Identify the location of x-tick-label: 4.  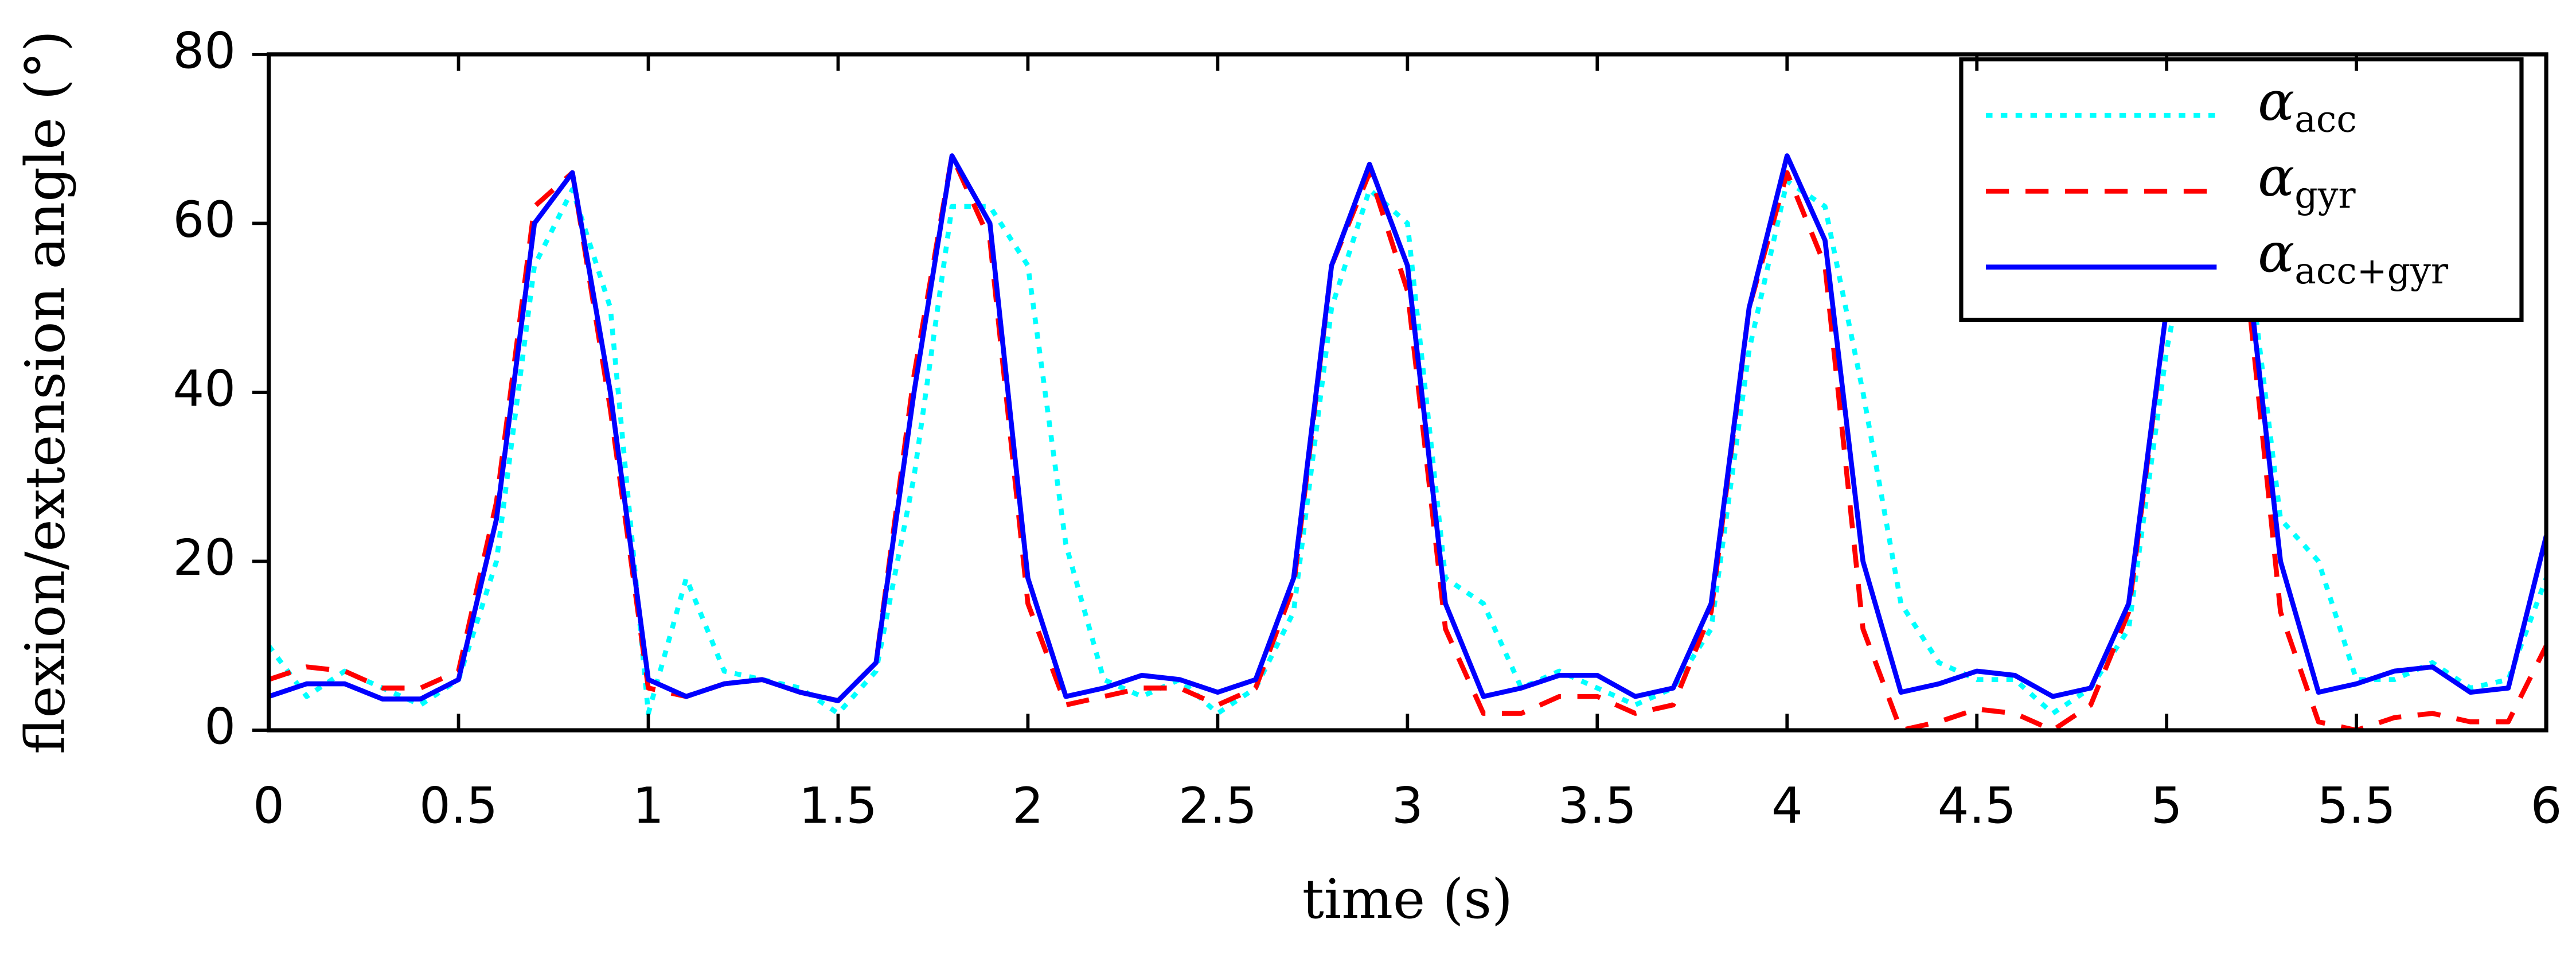
(1787, 806).